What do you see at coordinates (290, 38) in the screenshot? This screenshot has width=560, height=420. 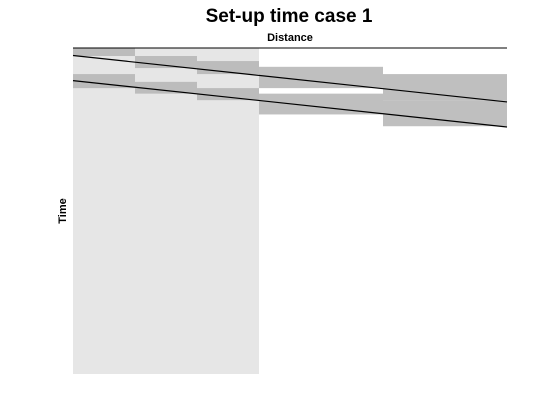 I see `x-axis-label: Distance` at bounding box center [290, 38].